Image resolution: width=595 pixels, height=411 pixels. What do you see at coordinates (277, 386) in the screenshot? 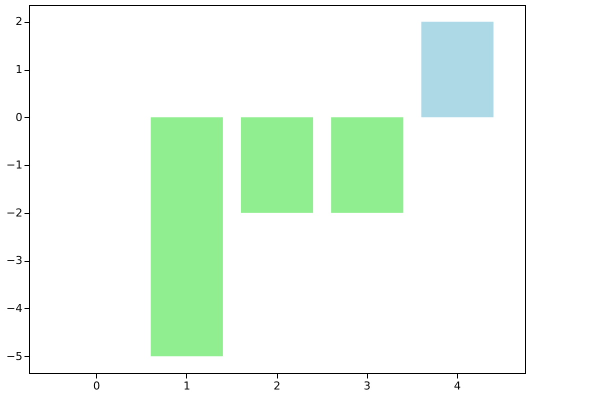
I see `x-tick-label: 2` at bounding box center [277, 386].